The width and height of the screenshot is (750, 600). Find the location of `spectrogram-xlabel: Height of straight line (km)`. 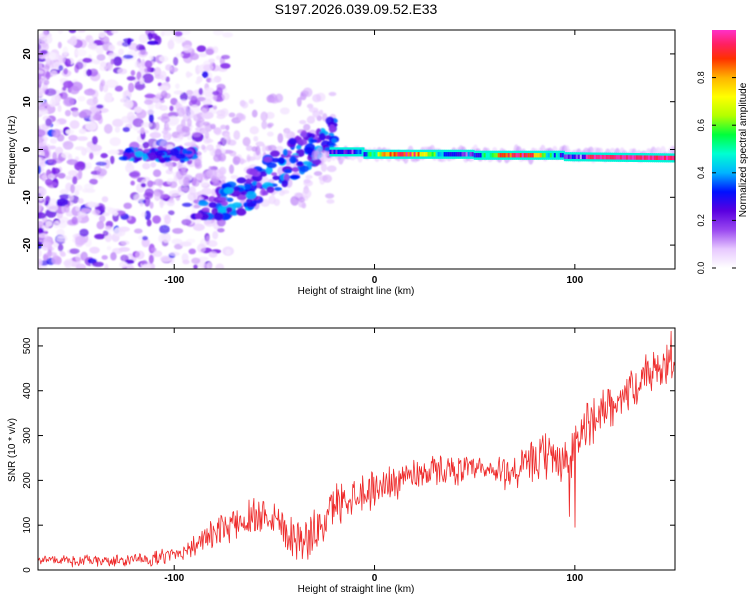

spectrogram-xlabel: Height of straight line (km) is located at coordinates (356, 291).